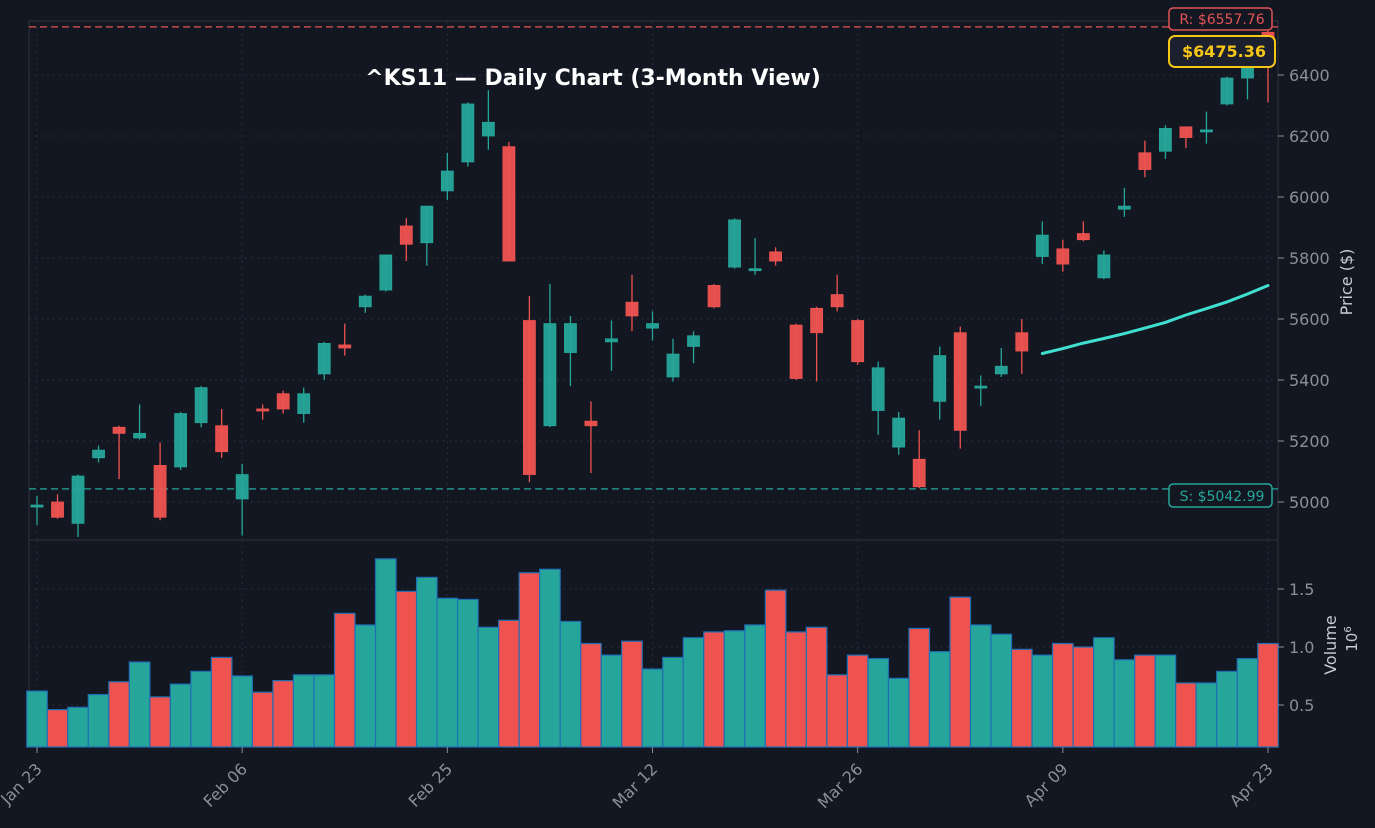 The image size is (1375, 828). Describe the element at coordinates (1309, 197) in the screenshot. I see `price-tick-label: 6000` at that location.